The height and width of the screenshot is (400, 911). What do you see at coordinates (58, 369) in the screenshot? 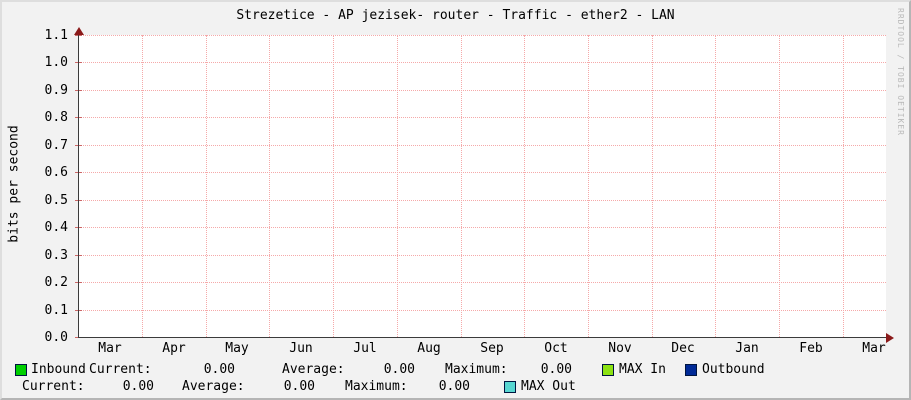
I see `inbound-label: Inbound` at bounding box center [58, 369].